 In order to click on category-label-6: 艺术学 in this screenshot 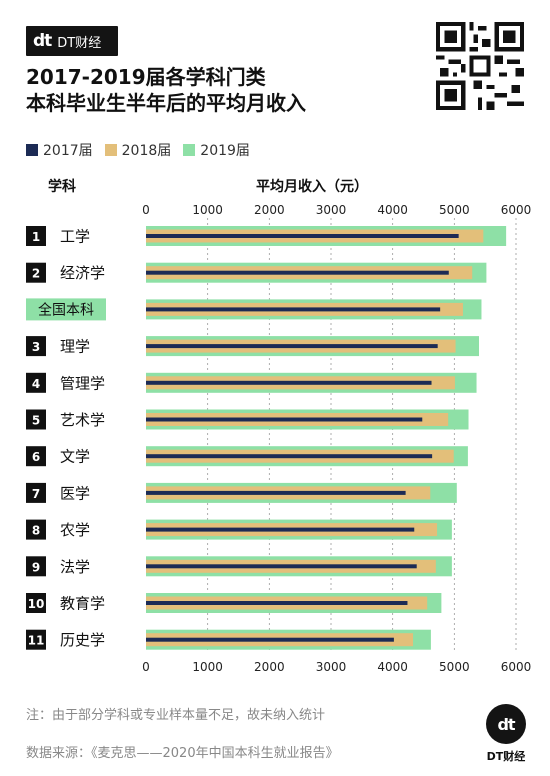, I will do `click(82, 420)`.